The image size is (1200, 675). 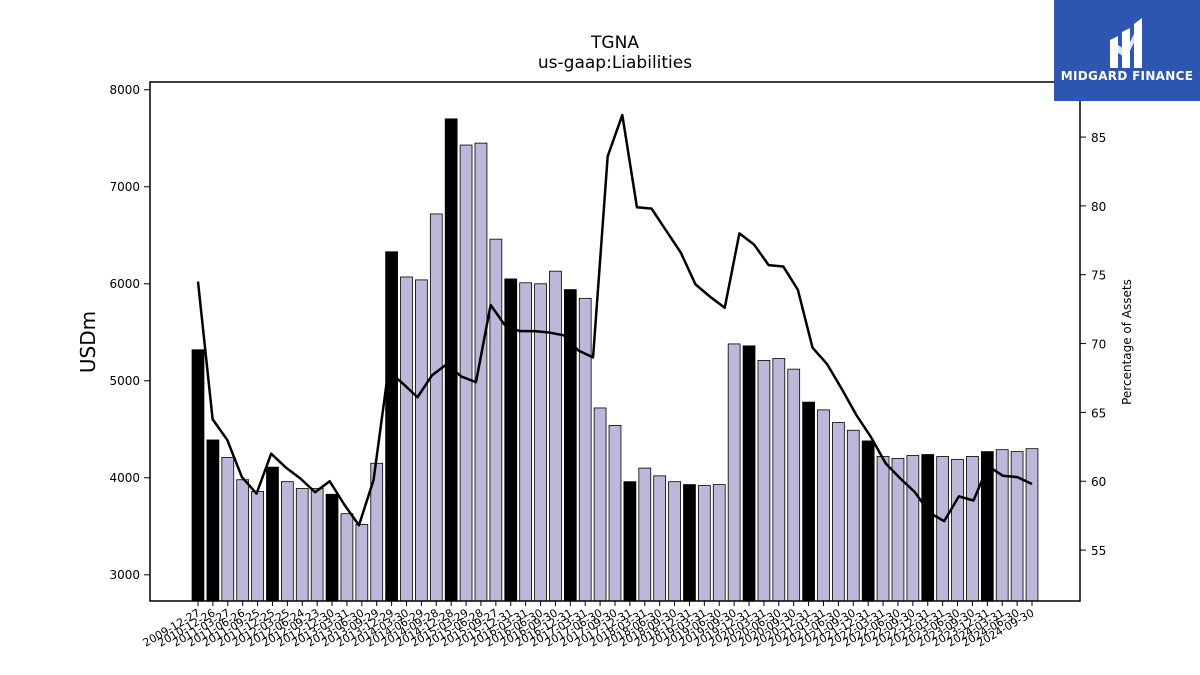 What do you see at coordinates (124, 187) in the screenshot?
I see `y-tick-label: 7000` at bounding box center [124, 187].